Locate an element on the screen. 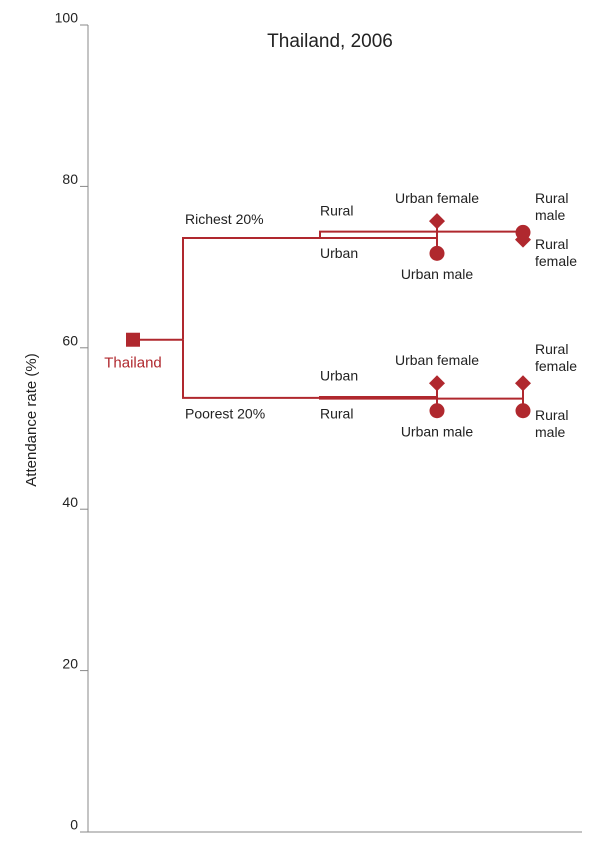  y-tick-label: 80 is located at coordinates (70, 179).